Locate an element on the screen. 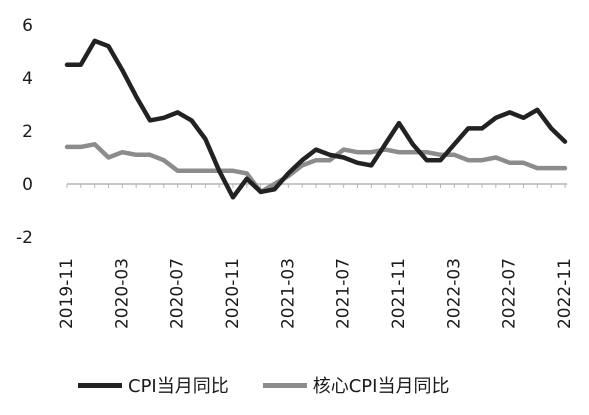 This screenshot has width=589, height=415. y-axis-tick-labels: 6 4 2 0 -2 is located at coordinates (24, 132).